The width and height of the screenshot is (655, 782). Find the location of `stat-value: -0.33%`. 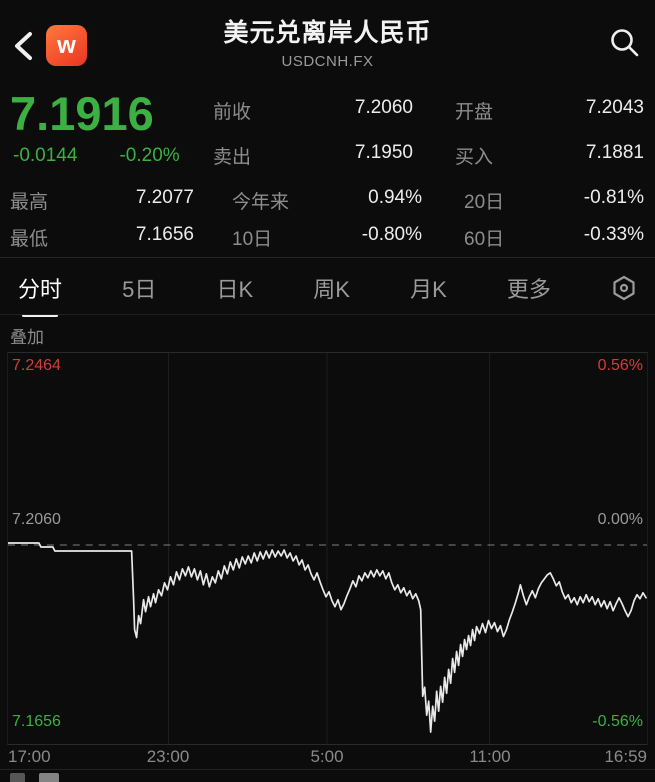

stat-value: -0.33% is located at coordinates (613, 234).